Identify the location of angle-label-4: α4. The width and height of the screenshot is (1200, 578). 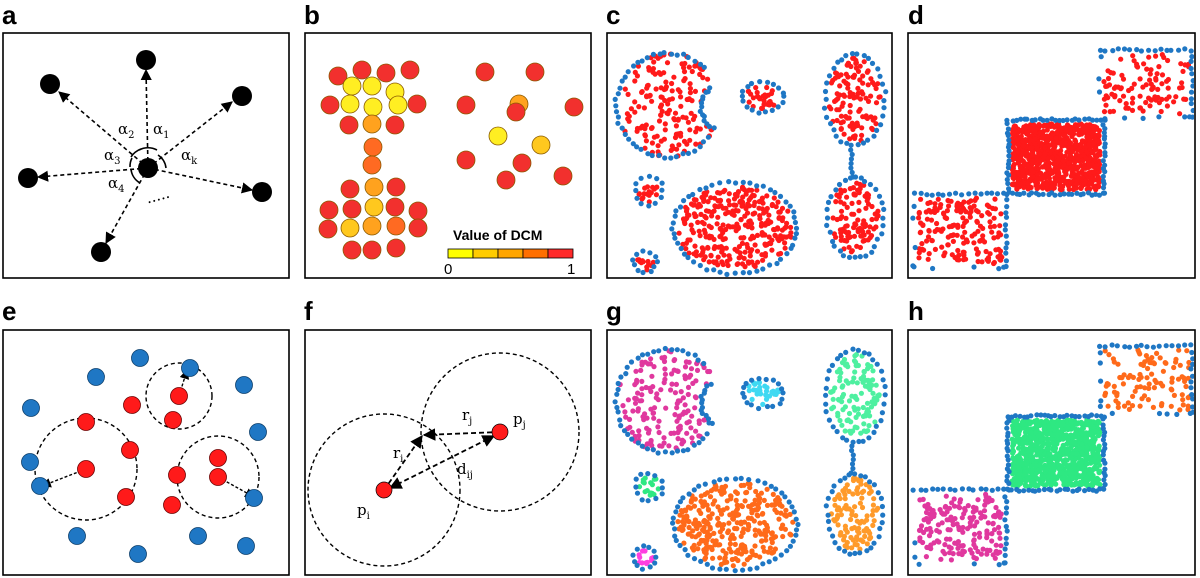
(116, 184).